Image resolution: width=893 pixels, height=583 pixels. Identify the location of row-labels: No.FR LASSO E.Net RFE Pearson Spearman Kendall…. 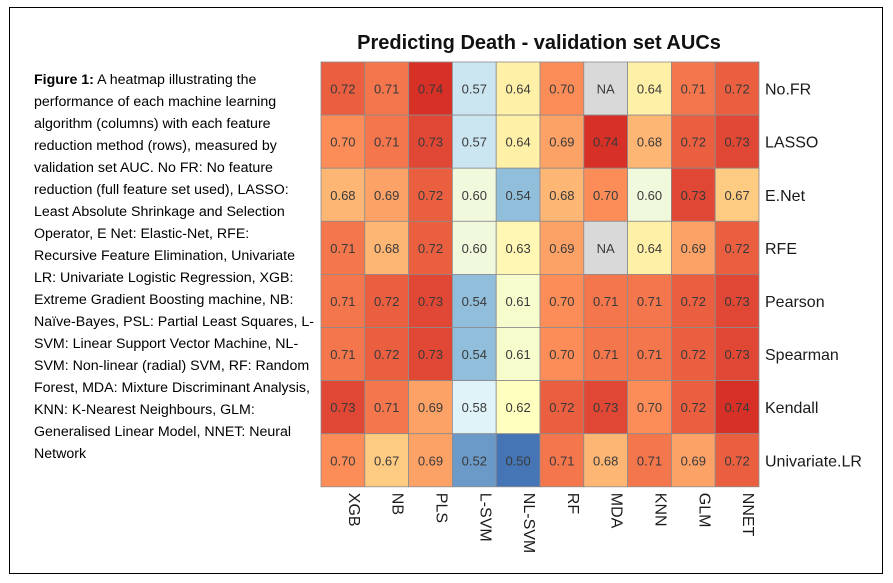
(813, 276).